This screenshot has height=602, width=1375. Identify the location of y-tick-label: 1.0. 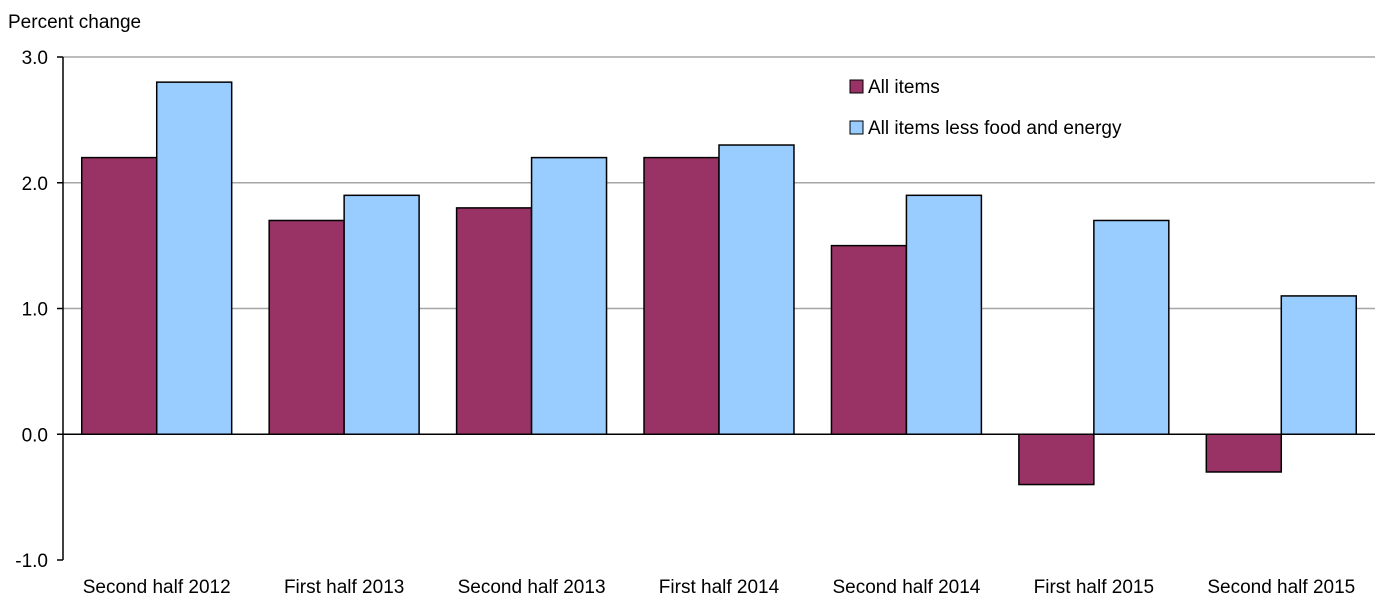
(35, 310).